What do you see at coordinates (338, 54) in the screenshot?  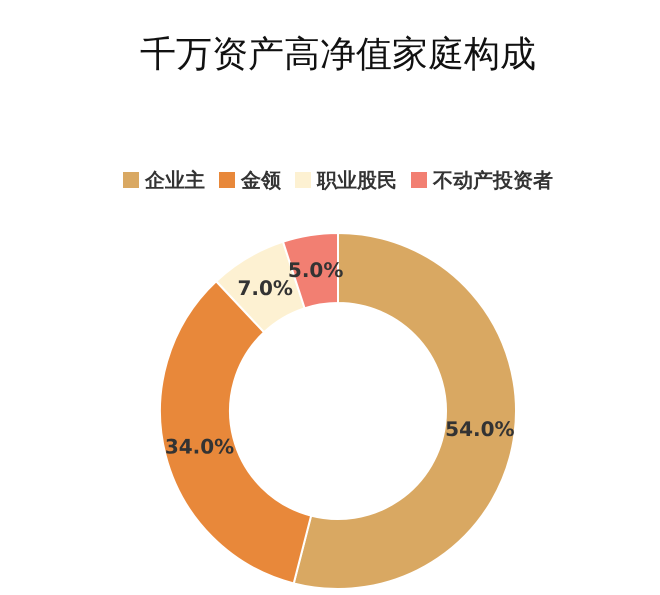 I see `chart-title: 千万资产高净值家庭构成` at bounding box center [338, 54].